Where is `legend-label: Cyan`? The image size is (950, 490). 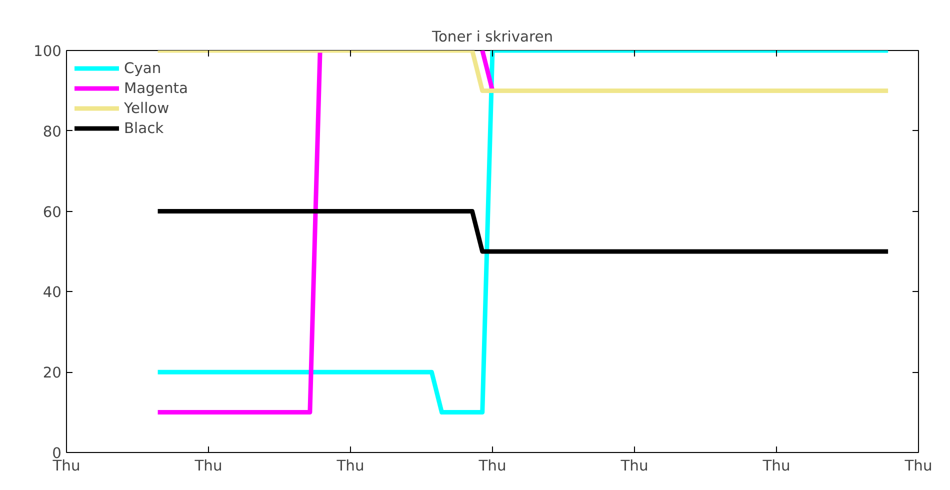 legend-label: Cyan is located at coordinates (143, 68).